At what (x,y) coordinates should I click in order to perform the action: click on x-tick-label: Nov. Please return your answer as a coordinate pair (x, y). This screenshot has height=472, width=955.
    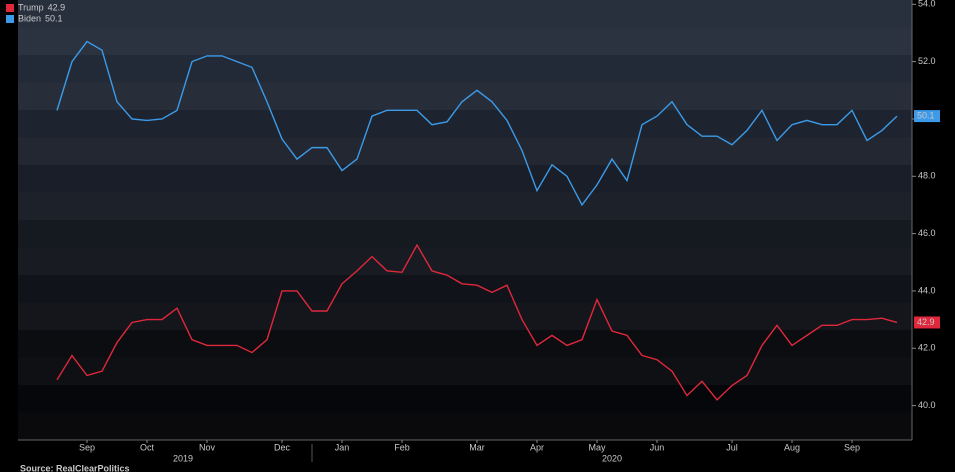
    Looking at the image, I should click on (207, 447).